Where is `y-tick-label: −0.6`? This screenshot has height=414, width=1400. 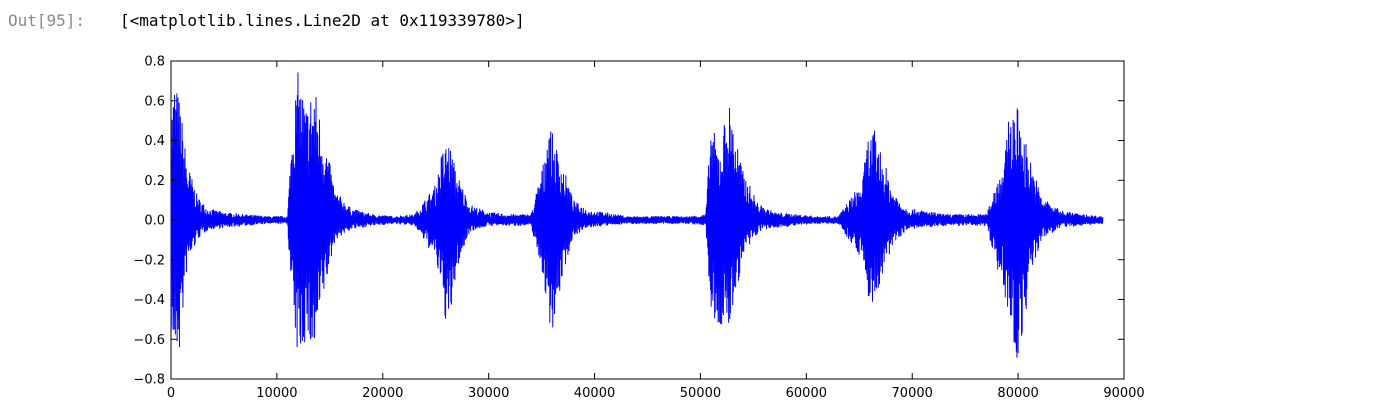 y-tick-label: −0.6 is located at coordinates (149, 340).